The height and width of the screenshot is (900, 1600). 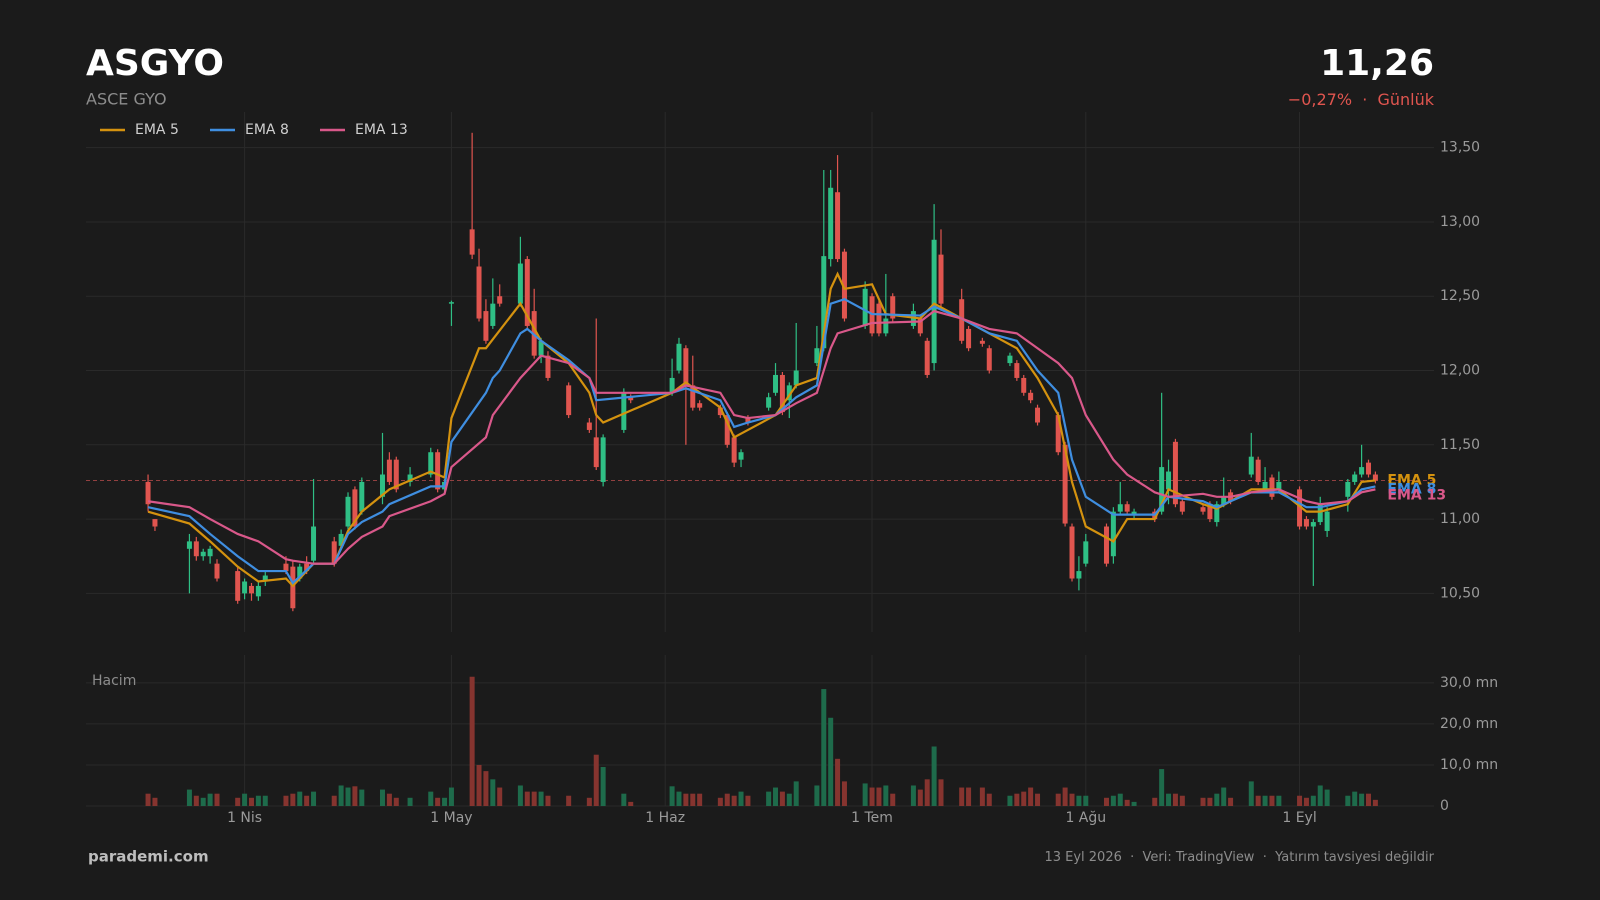 What do you see at coordinates (1444, 806) in the screenshot?
I see `y2-tick-label: 0` at bounding box center [1444, 806].